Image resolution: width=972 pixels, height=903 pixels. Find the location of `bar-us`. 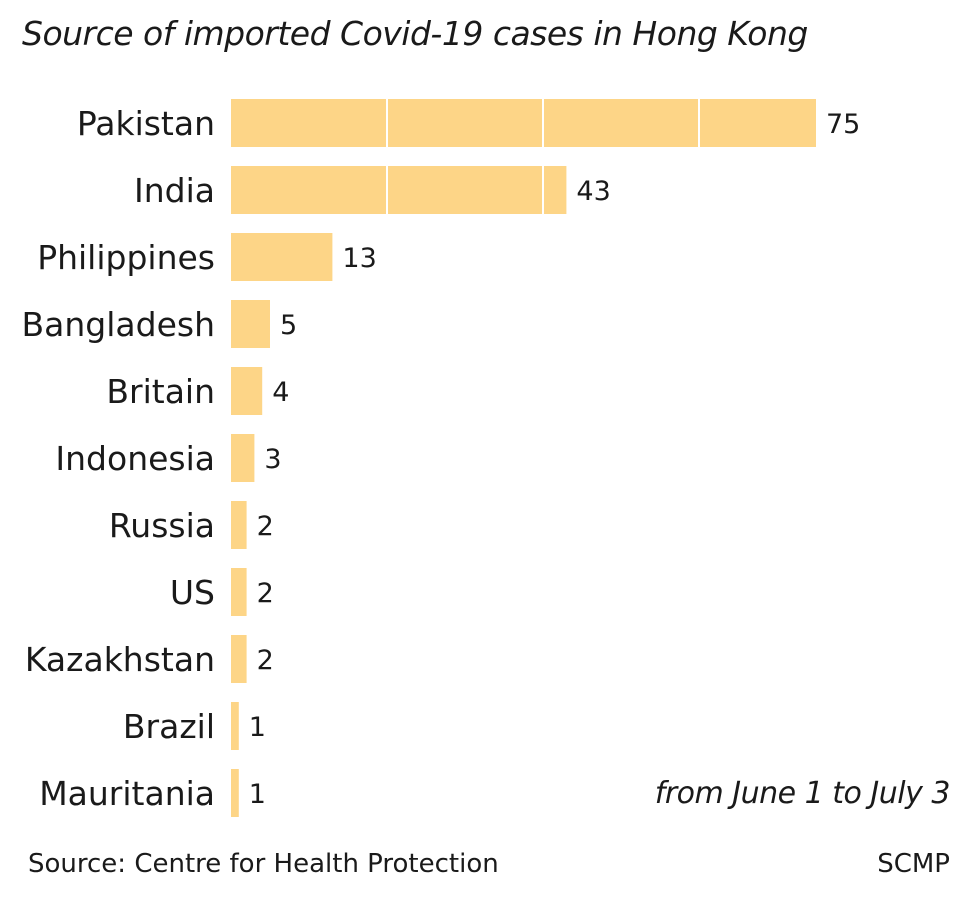

bar-us is located at coordinates (239, 592).